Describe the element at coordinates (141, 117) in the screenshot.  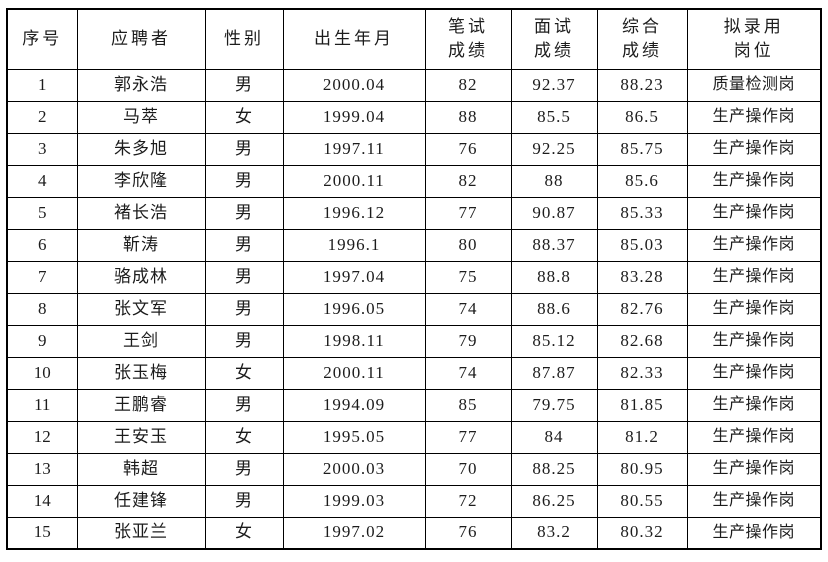
I see `cell-name: 马萃` at that location.